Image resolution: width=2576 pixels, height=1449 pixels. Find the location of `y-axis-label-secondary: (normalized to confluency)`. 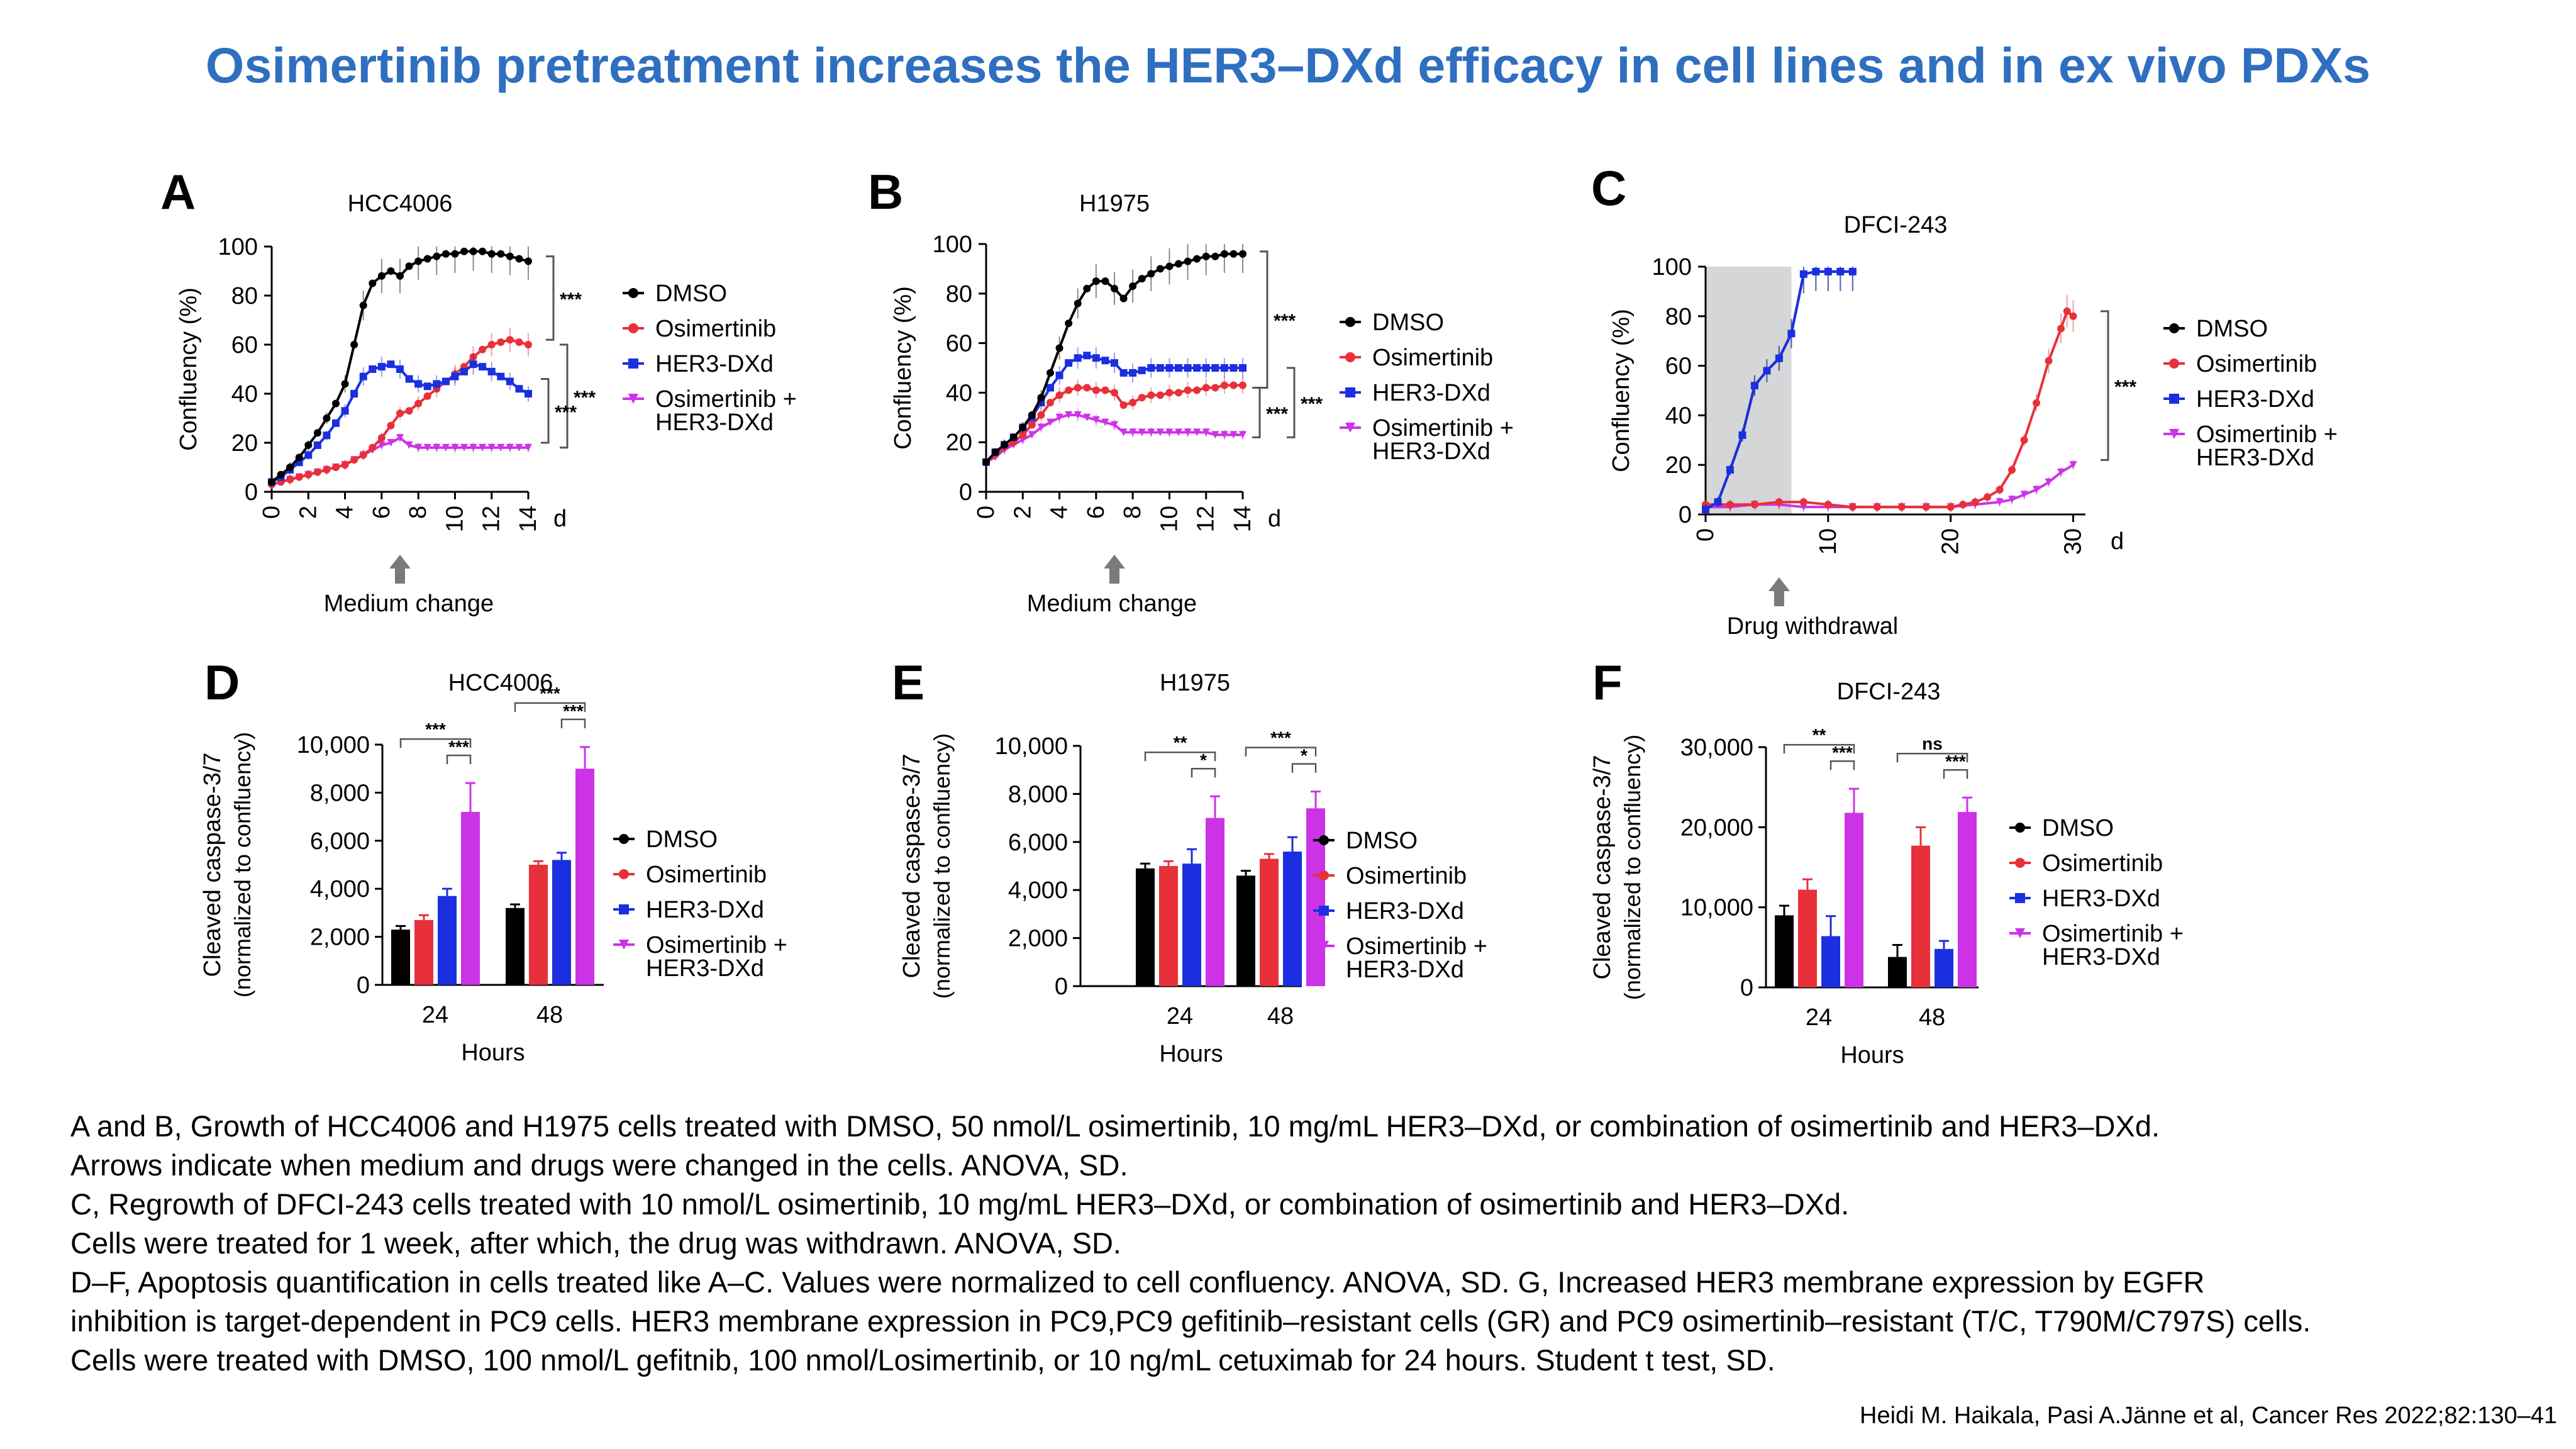

y-axis-label-secondary: (normalized to confluency) is located at coordinates (1632, 867).